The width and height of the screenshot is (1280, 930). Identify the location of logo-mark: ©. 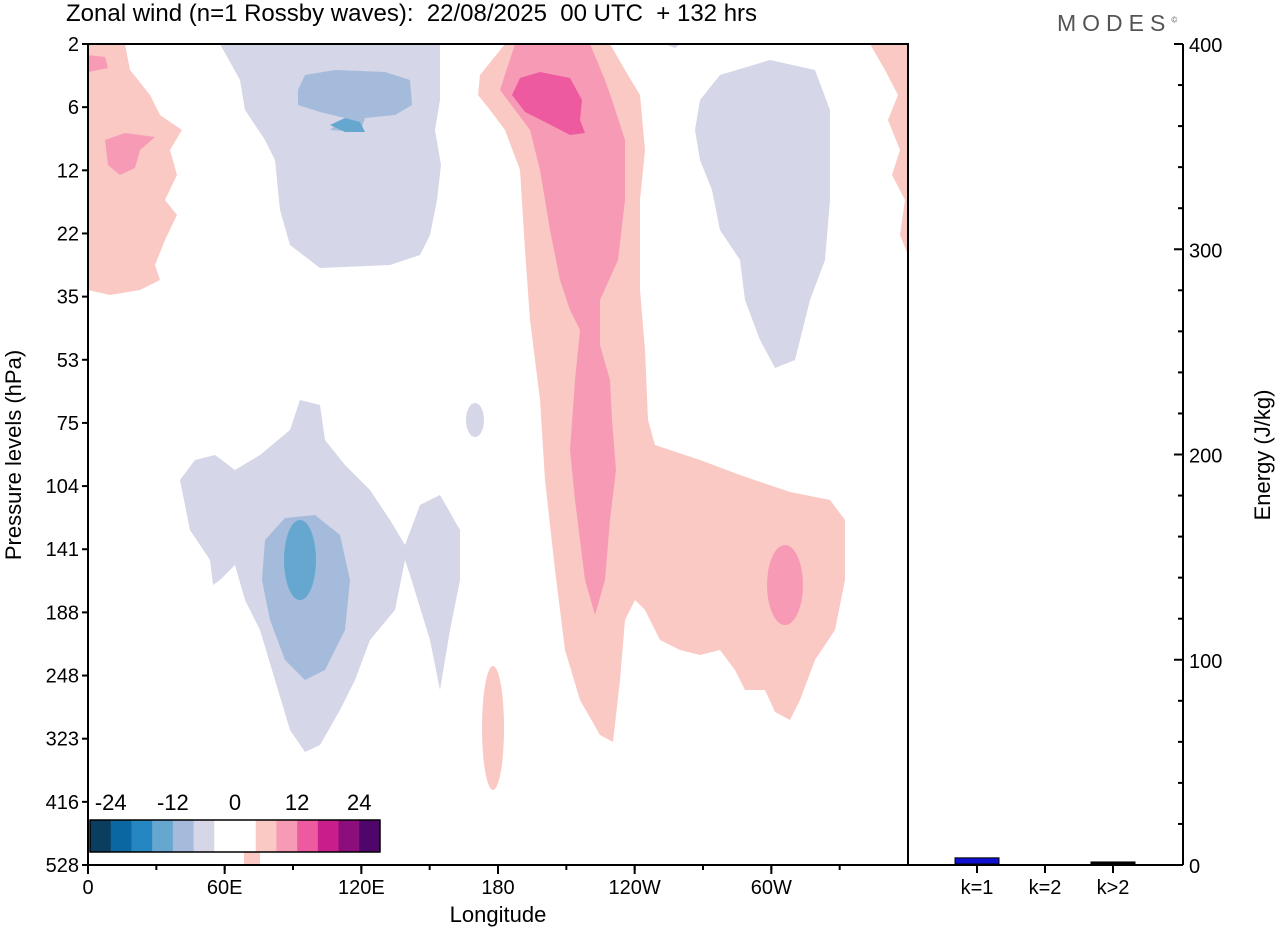
(1174, 20).